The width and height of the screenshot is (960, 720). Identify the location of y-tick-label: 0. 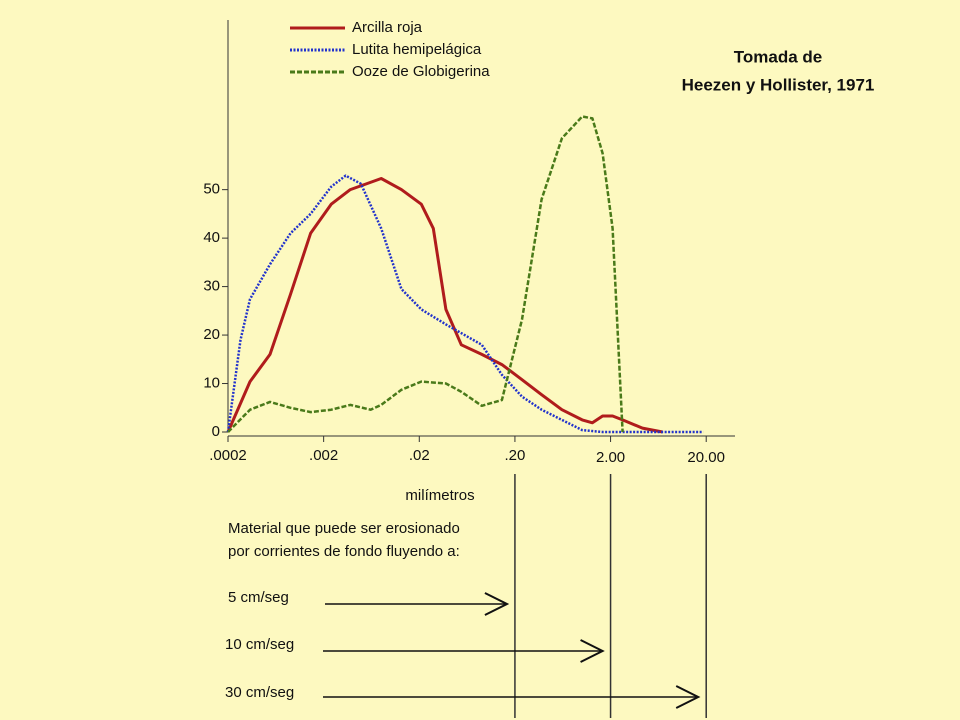
(216, 431).